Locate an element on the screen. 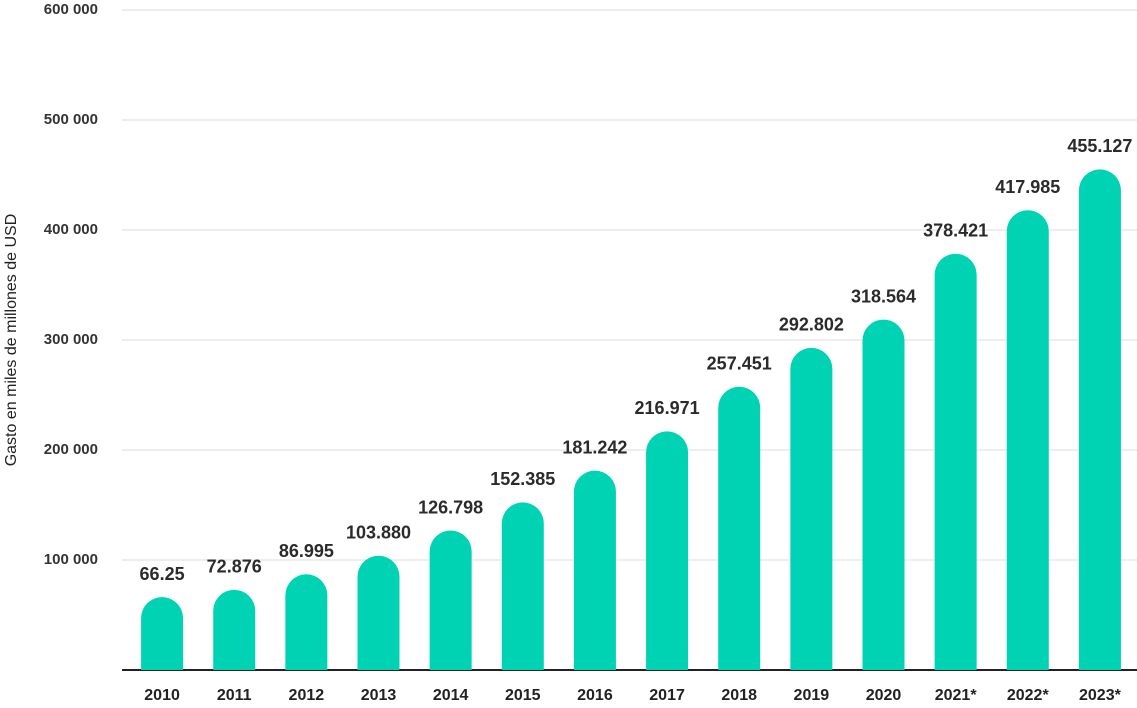 Image resolution: width=1137 pixels, height=708 pixels. x-tick-label: 2014 is located at coordinates (451, 695).